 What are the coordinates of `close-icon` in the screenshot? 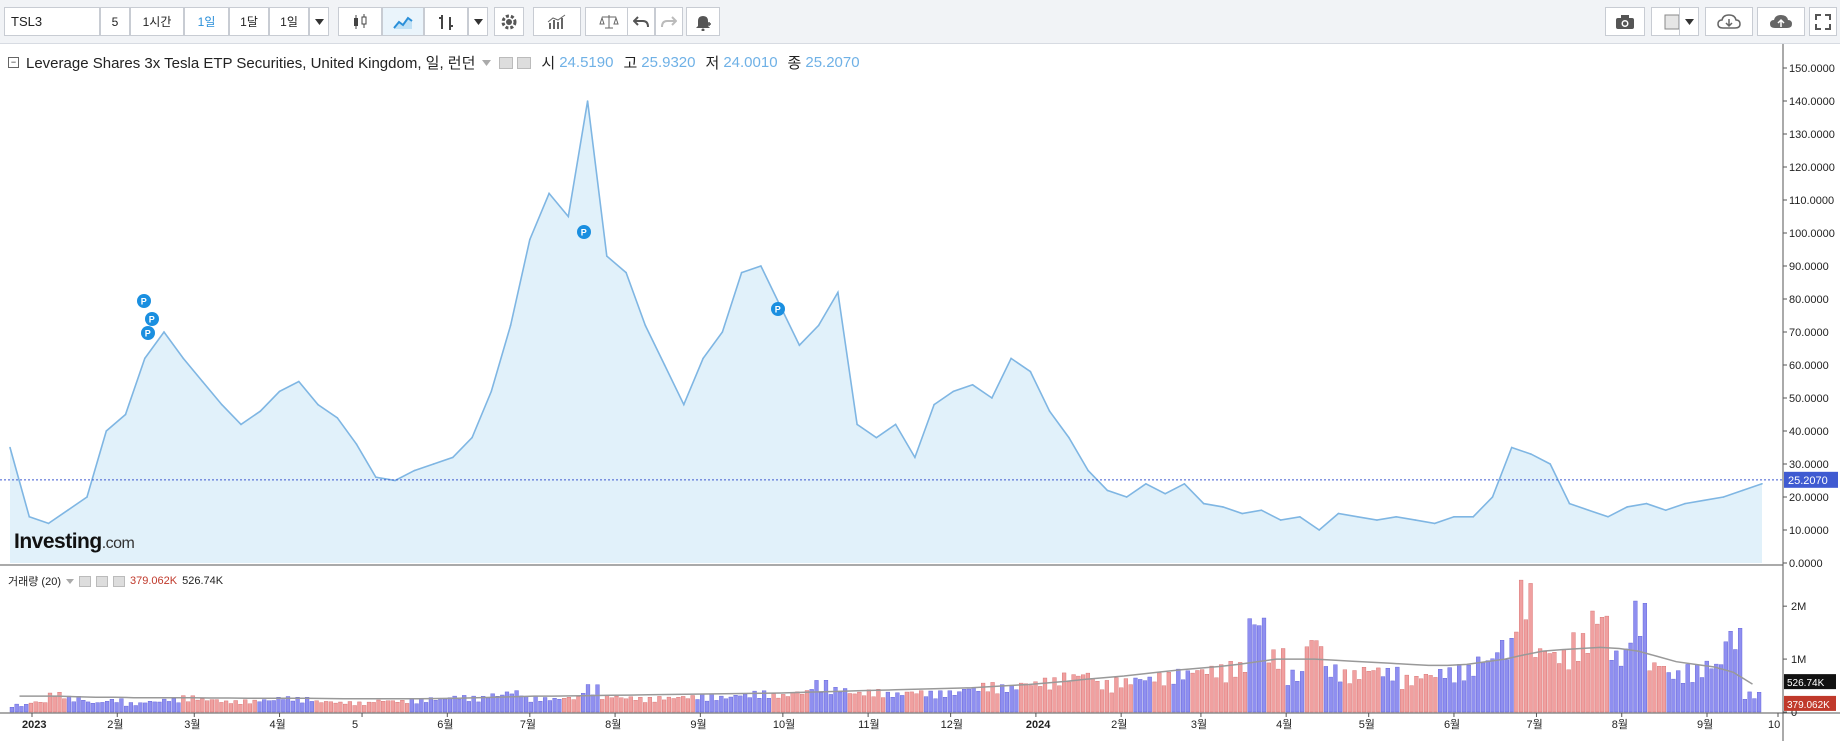 It's located at (118, 581).